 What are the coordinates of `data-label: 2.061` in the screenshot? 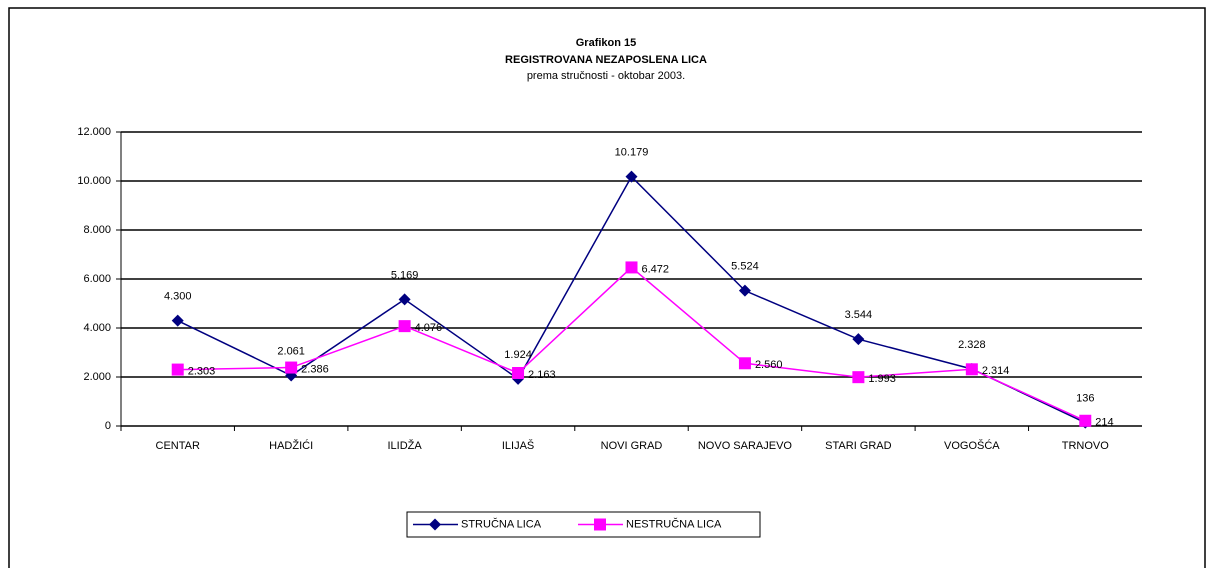 It's located at (291, 351).